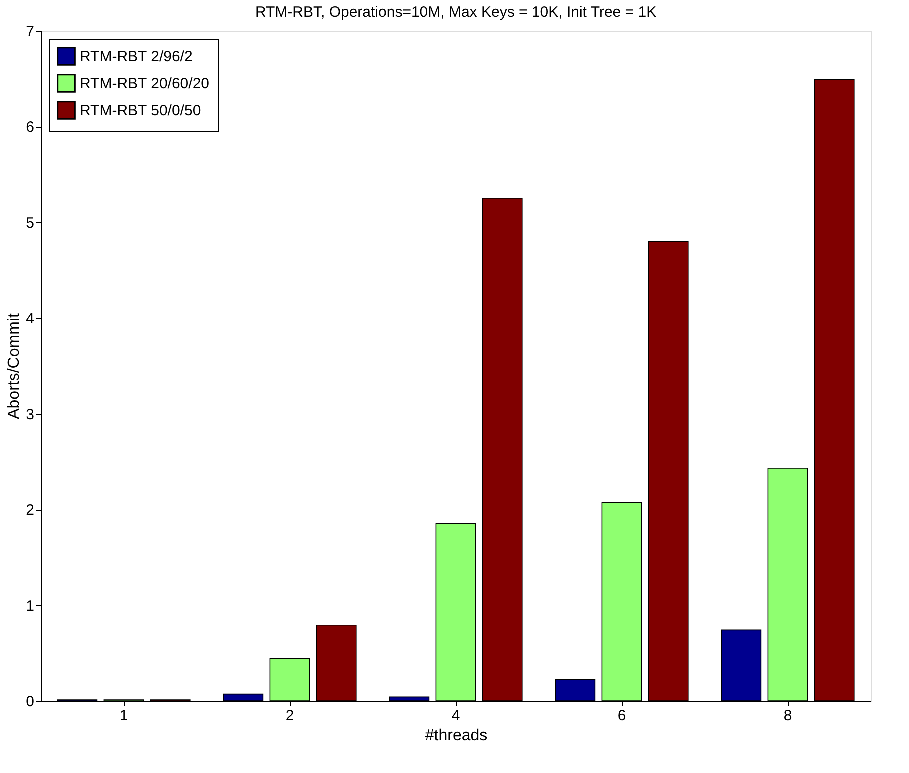  What do you see at coordinates (456, 736) in the screenshot?
I see `x-axis-title: #threads` at bounding box center [456, 736].